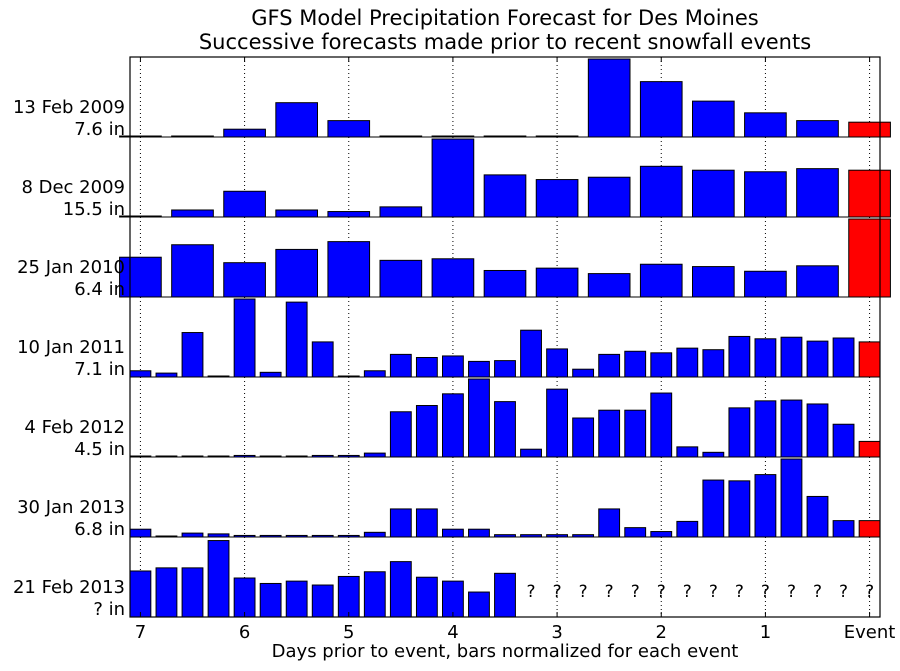 The width and height of the screenshot is (900, 671). Describe the element at coordinates (99, 449) in the screenshot. I see `event-amount-label: 4.5 in` at that location.